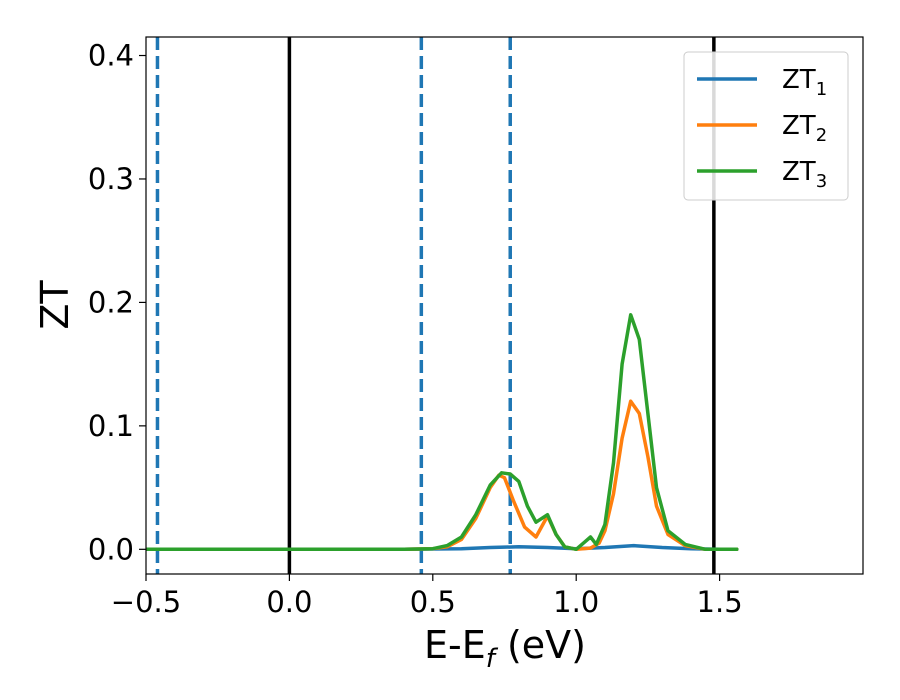 The image size is (900, 700). I want to click on y-tick-label: 0.1, so click(111, 426).